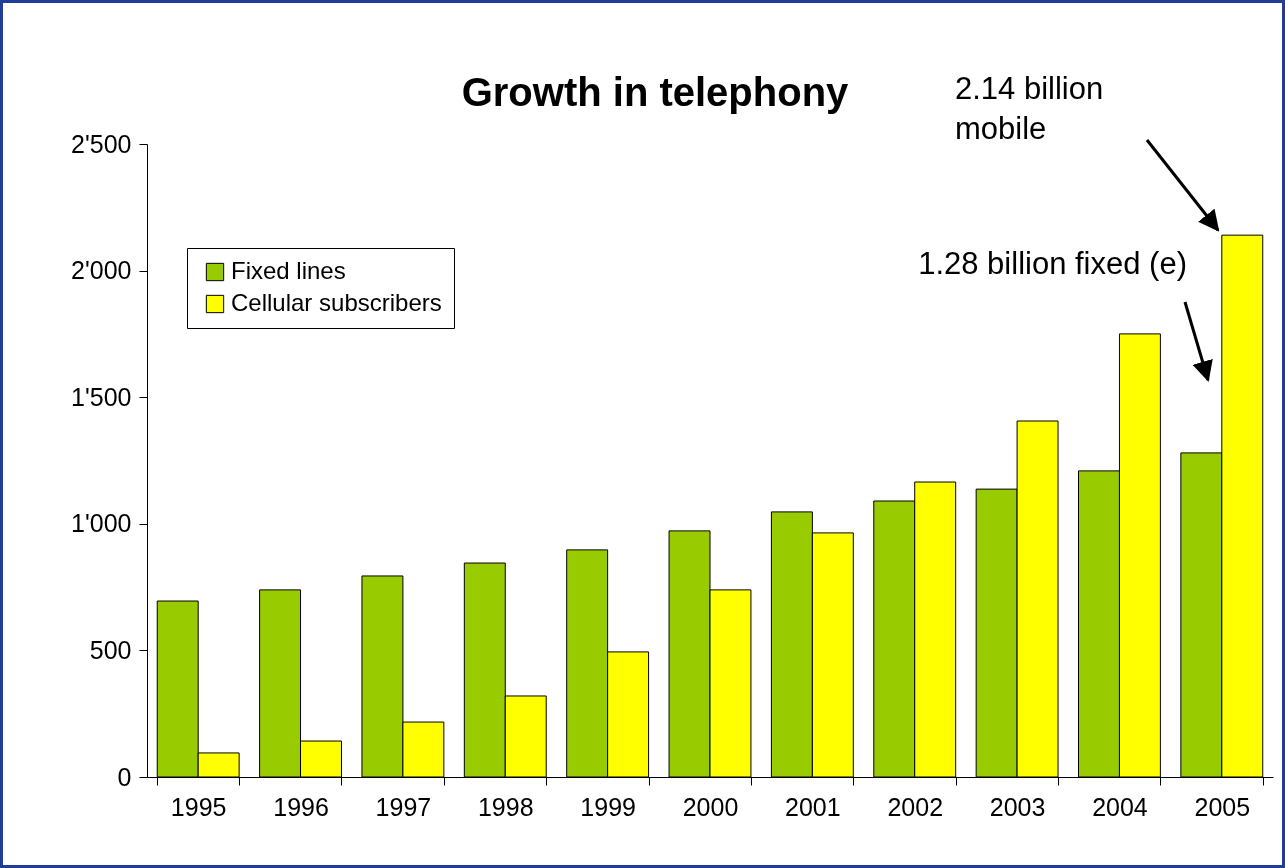 This screenshot has width=1285, height=868. Describe the element at coordinates (813, 806) in the screenshot. I see `x-tick-label: 2001` at that location.